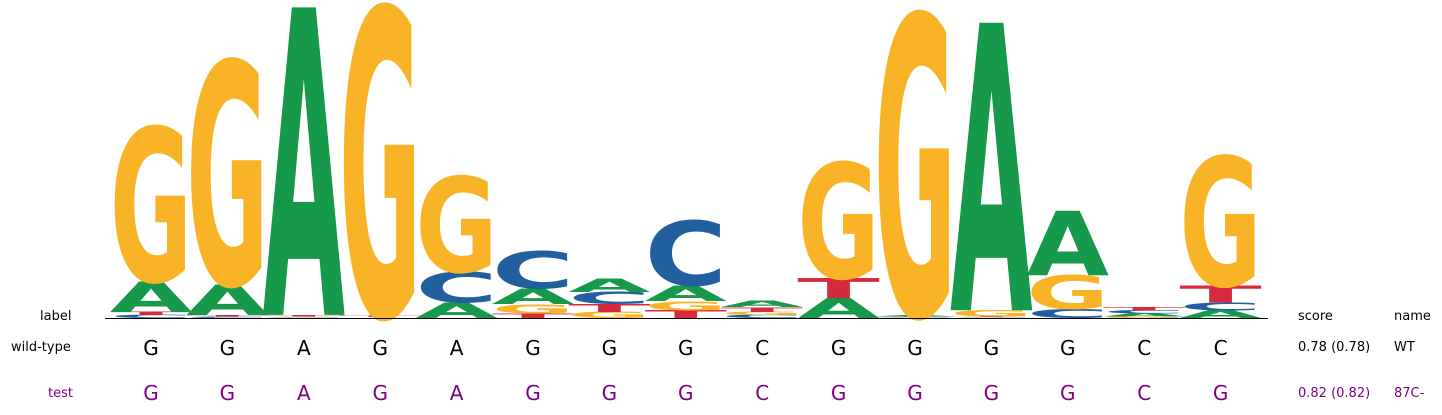 The height and width of the screenshot is (415, 1442). Describe the element at coordinates (533, 309) in the screenshot. I see `logo-letter-G-pos-6: G` at that location.